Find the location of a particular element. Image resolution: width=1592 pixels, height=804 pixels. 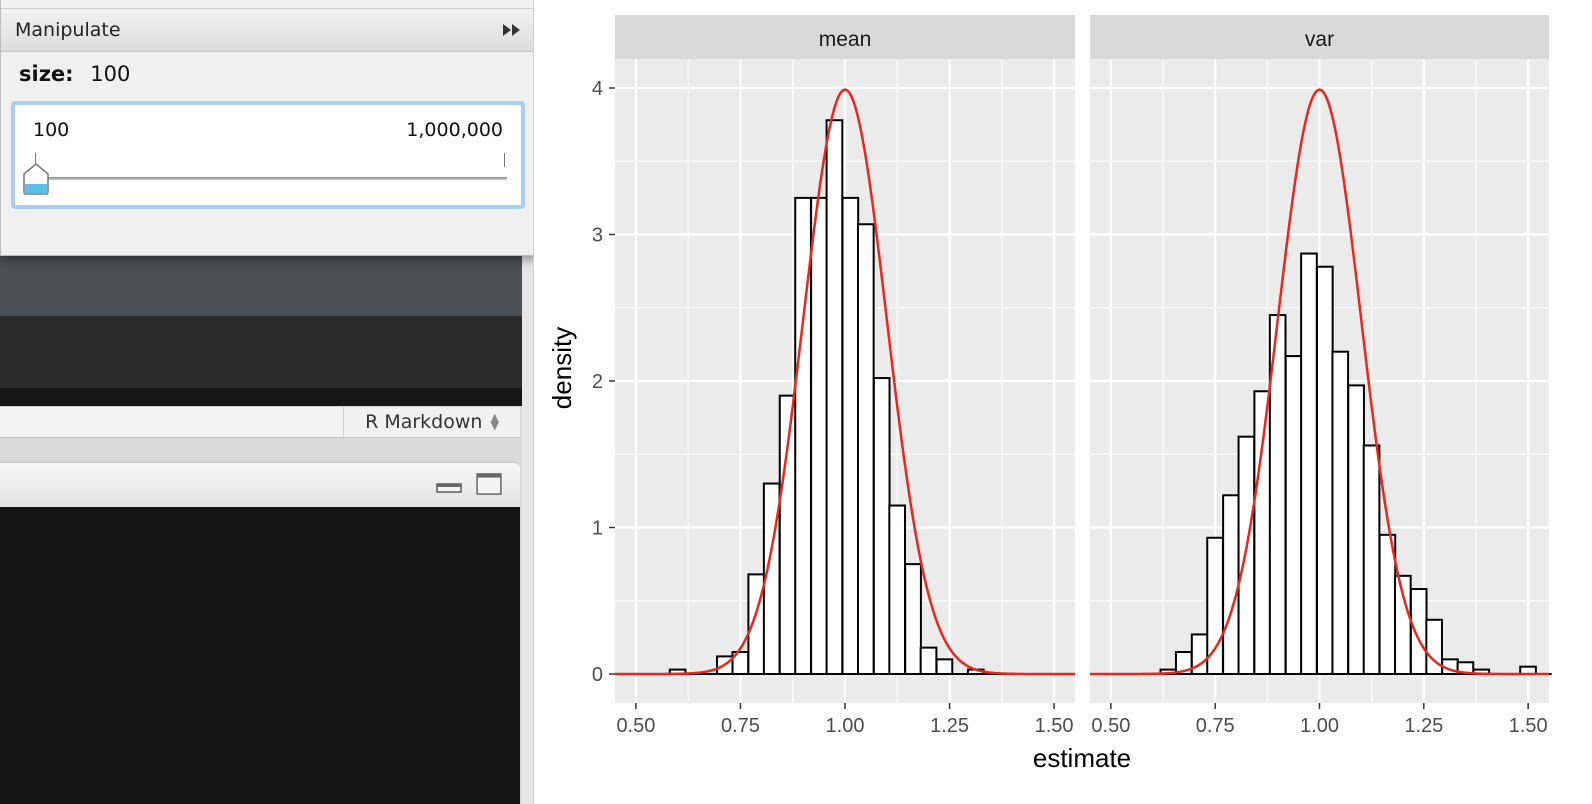

size-label: size: is located at coordinates (46, 74).